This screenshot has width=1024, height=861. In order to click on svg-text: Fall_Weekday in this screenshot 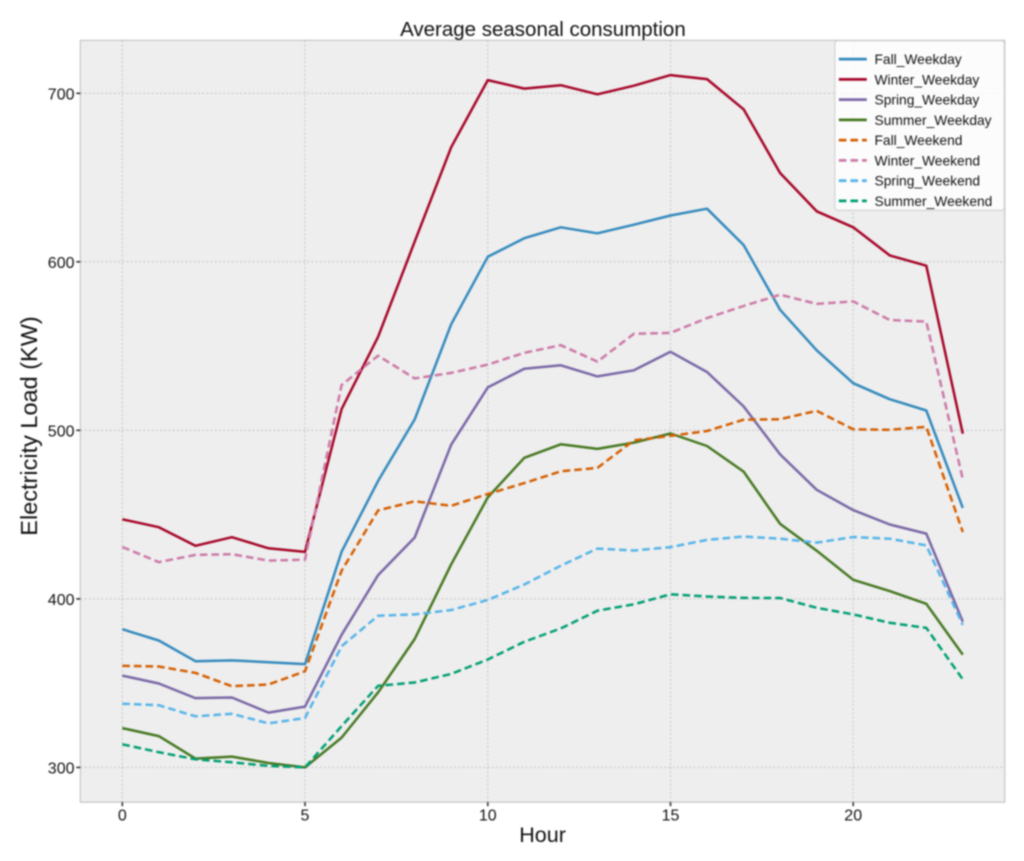, I will do `click(918, 59)`.